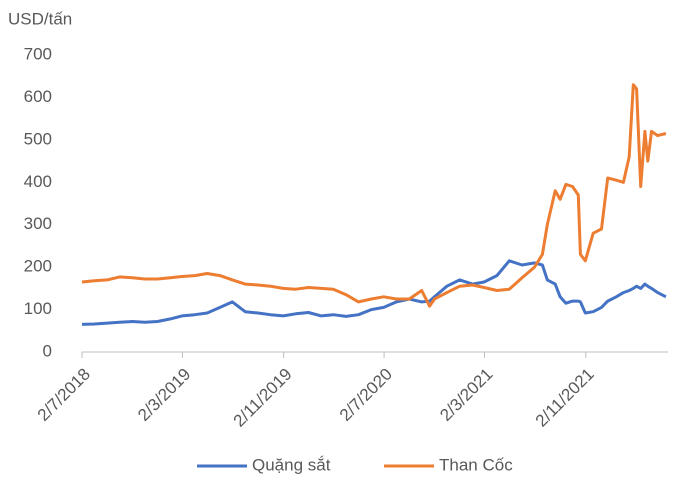 This screenshot has width=673, height=480. I want to click on y-tick-label: 0, so click(47, 350).